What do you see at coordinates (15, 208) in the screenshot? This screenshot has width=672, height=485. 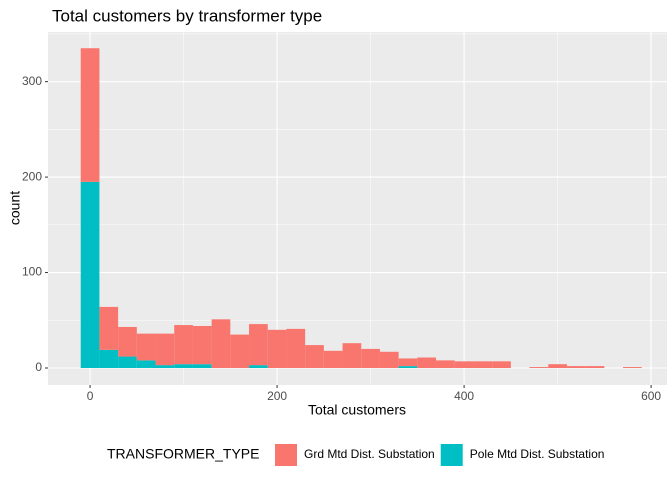 I see `y-axis-label: count` at bounding box center [15, 208].